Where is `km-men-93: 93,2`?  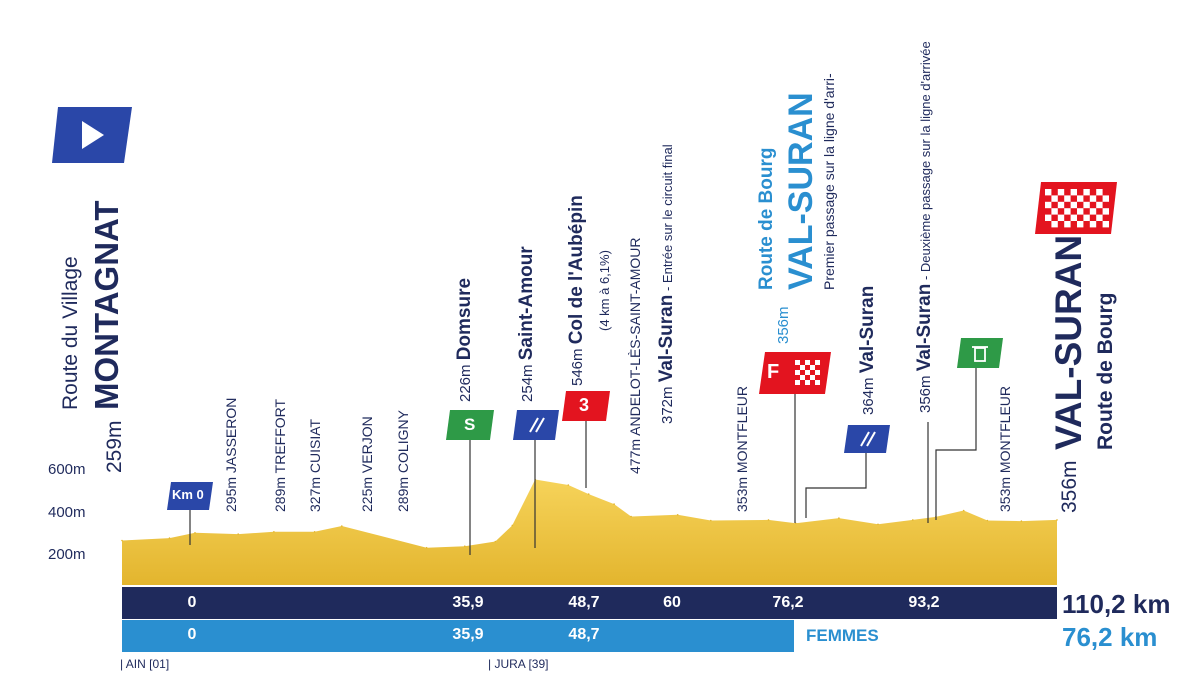 km-men-93: 93,2 is located at coordinates (924, 602).